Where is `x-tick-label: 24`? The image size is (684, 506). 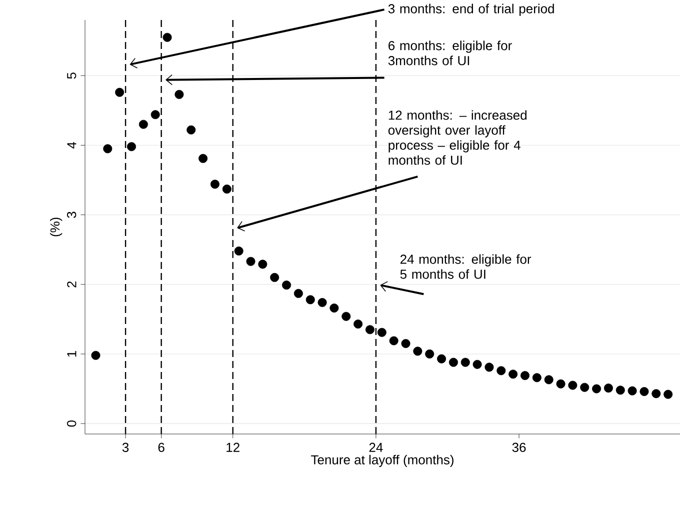
x-tick-label: 24 is located at coordinates (376, 447).